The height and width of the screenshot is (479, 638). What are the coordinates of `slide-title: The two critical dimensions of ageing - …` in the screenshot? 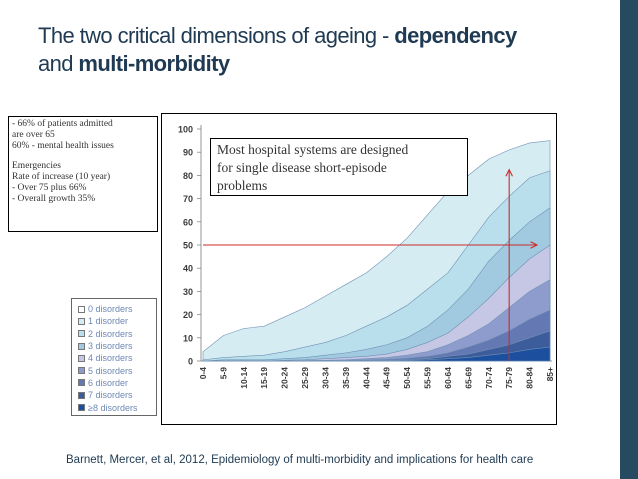 It's located at (318, 50).